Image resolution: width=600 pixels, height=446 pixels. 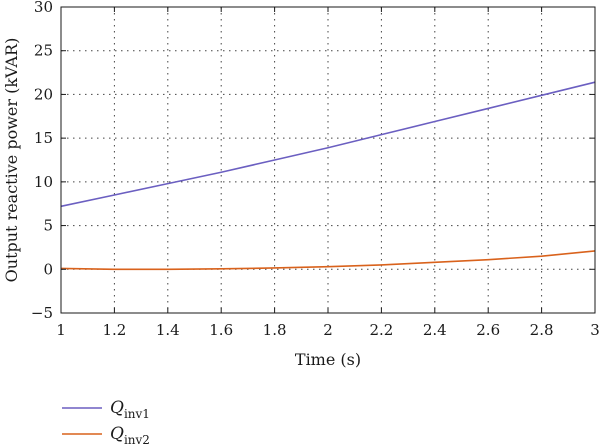 I want to click on legend-label-inv2: Qinv2, so click(x=130, y=435).